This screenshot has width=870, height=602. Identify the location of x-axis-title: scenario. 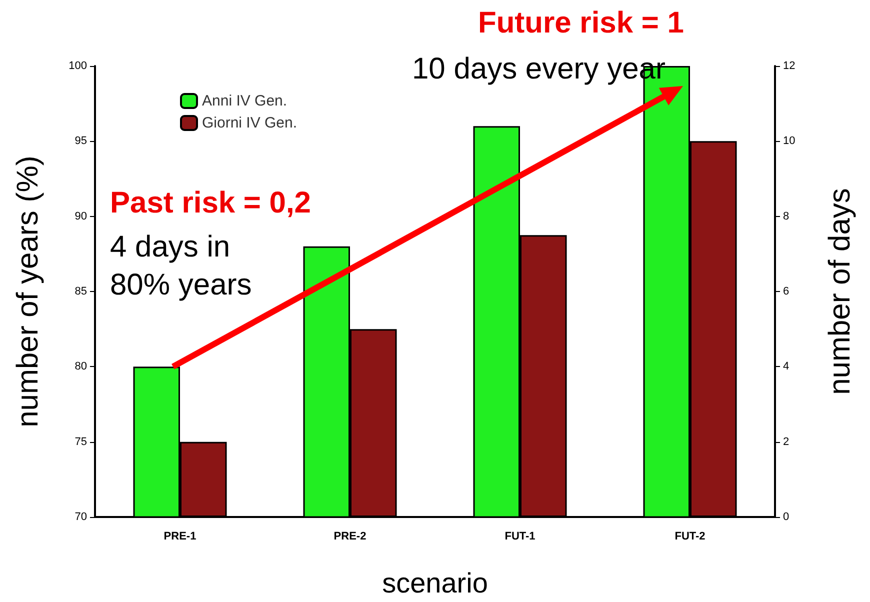
(435, 583).